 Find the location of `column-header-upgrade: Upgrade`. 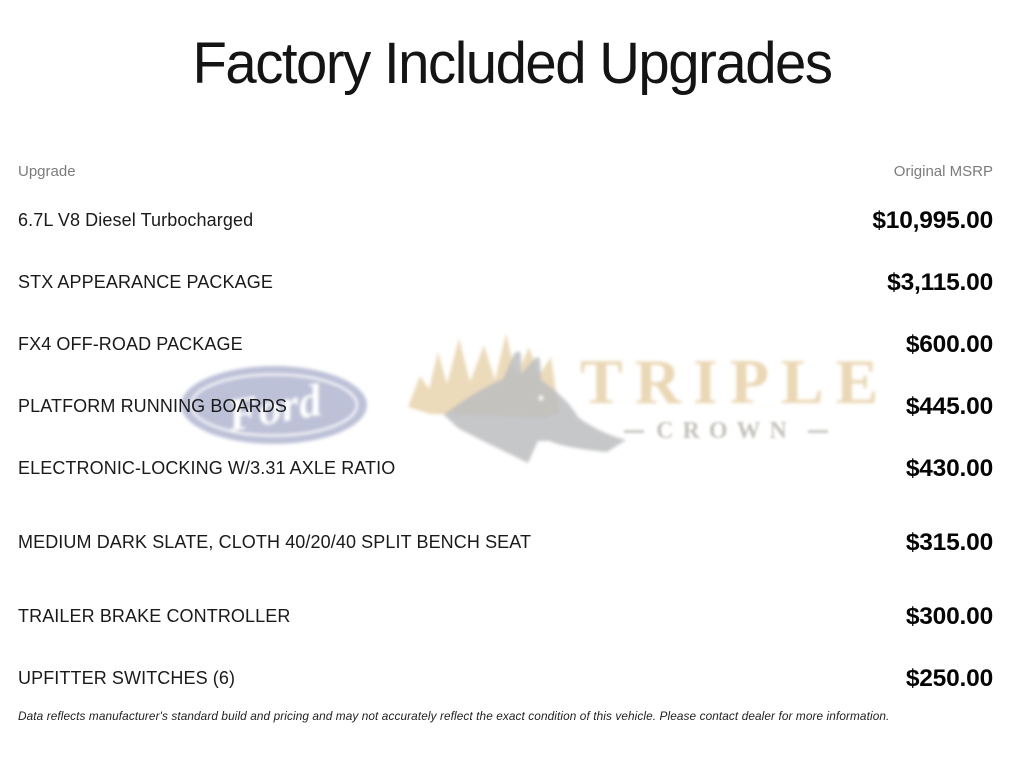

column-header-upgrade: Upgrade is located at coordinates (47, 171).